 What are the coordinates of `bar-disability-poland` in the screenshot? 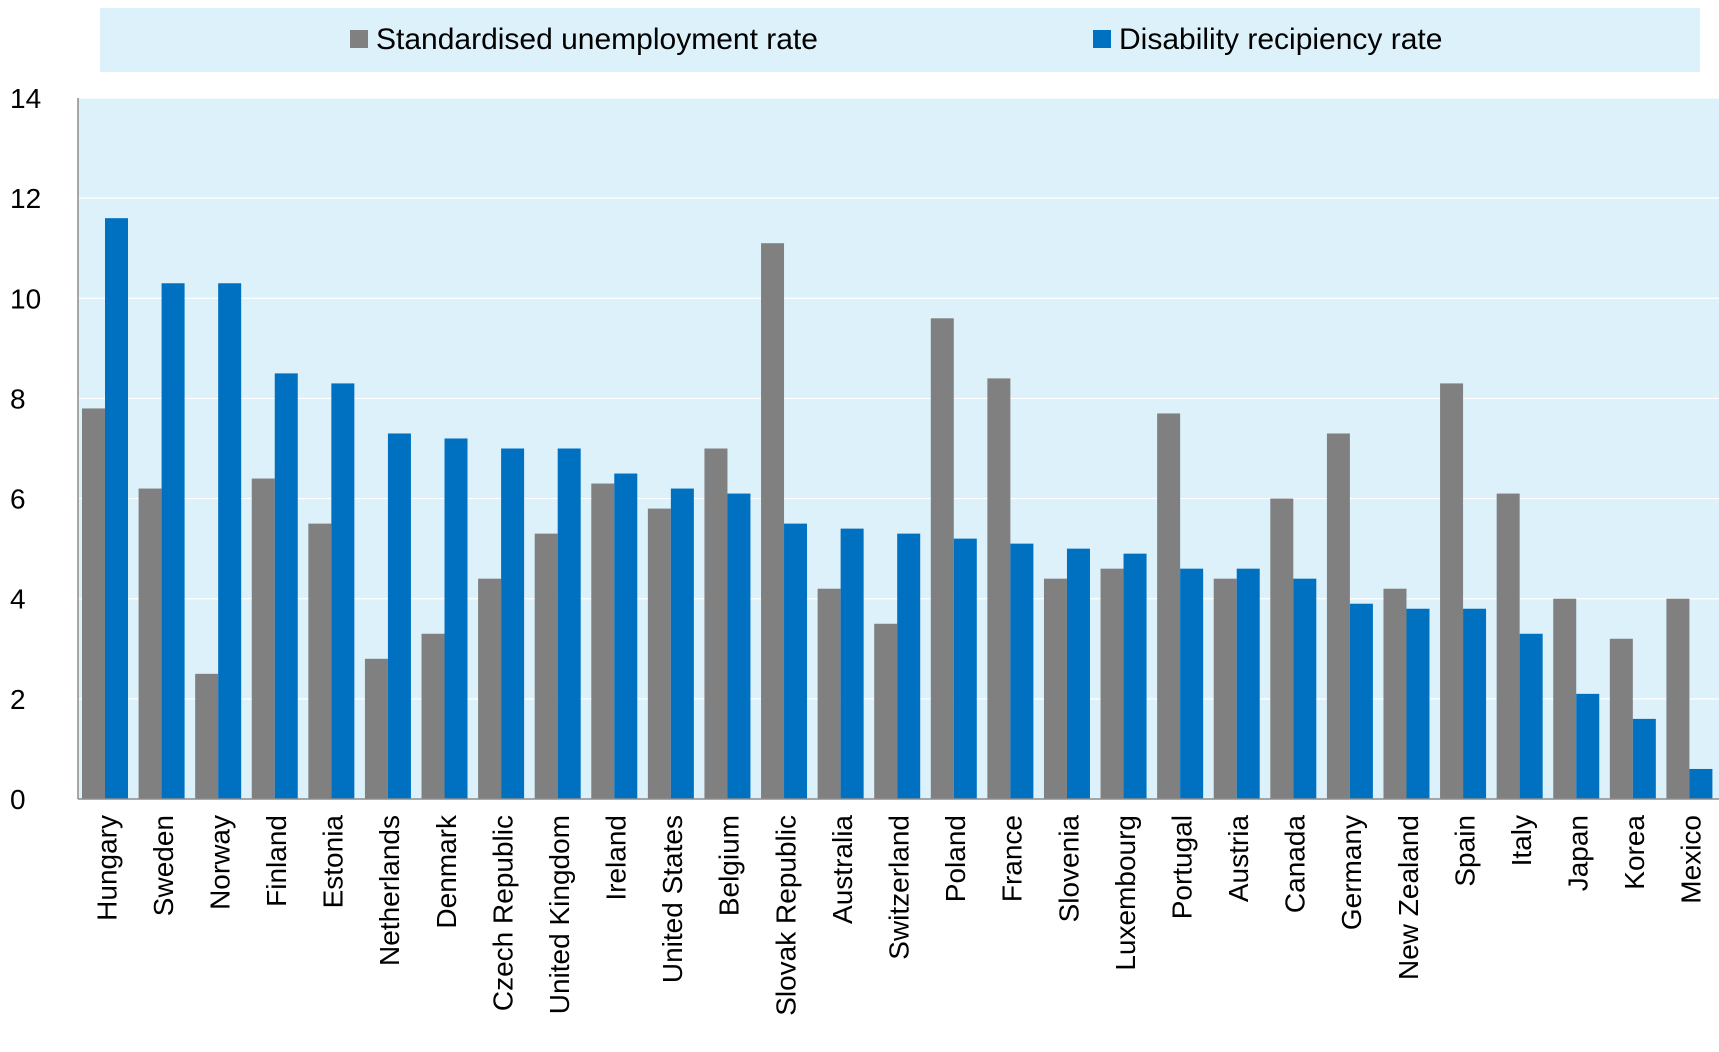 It's located at (965, 668).